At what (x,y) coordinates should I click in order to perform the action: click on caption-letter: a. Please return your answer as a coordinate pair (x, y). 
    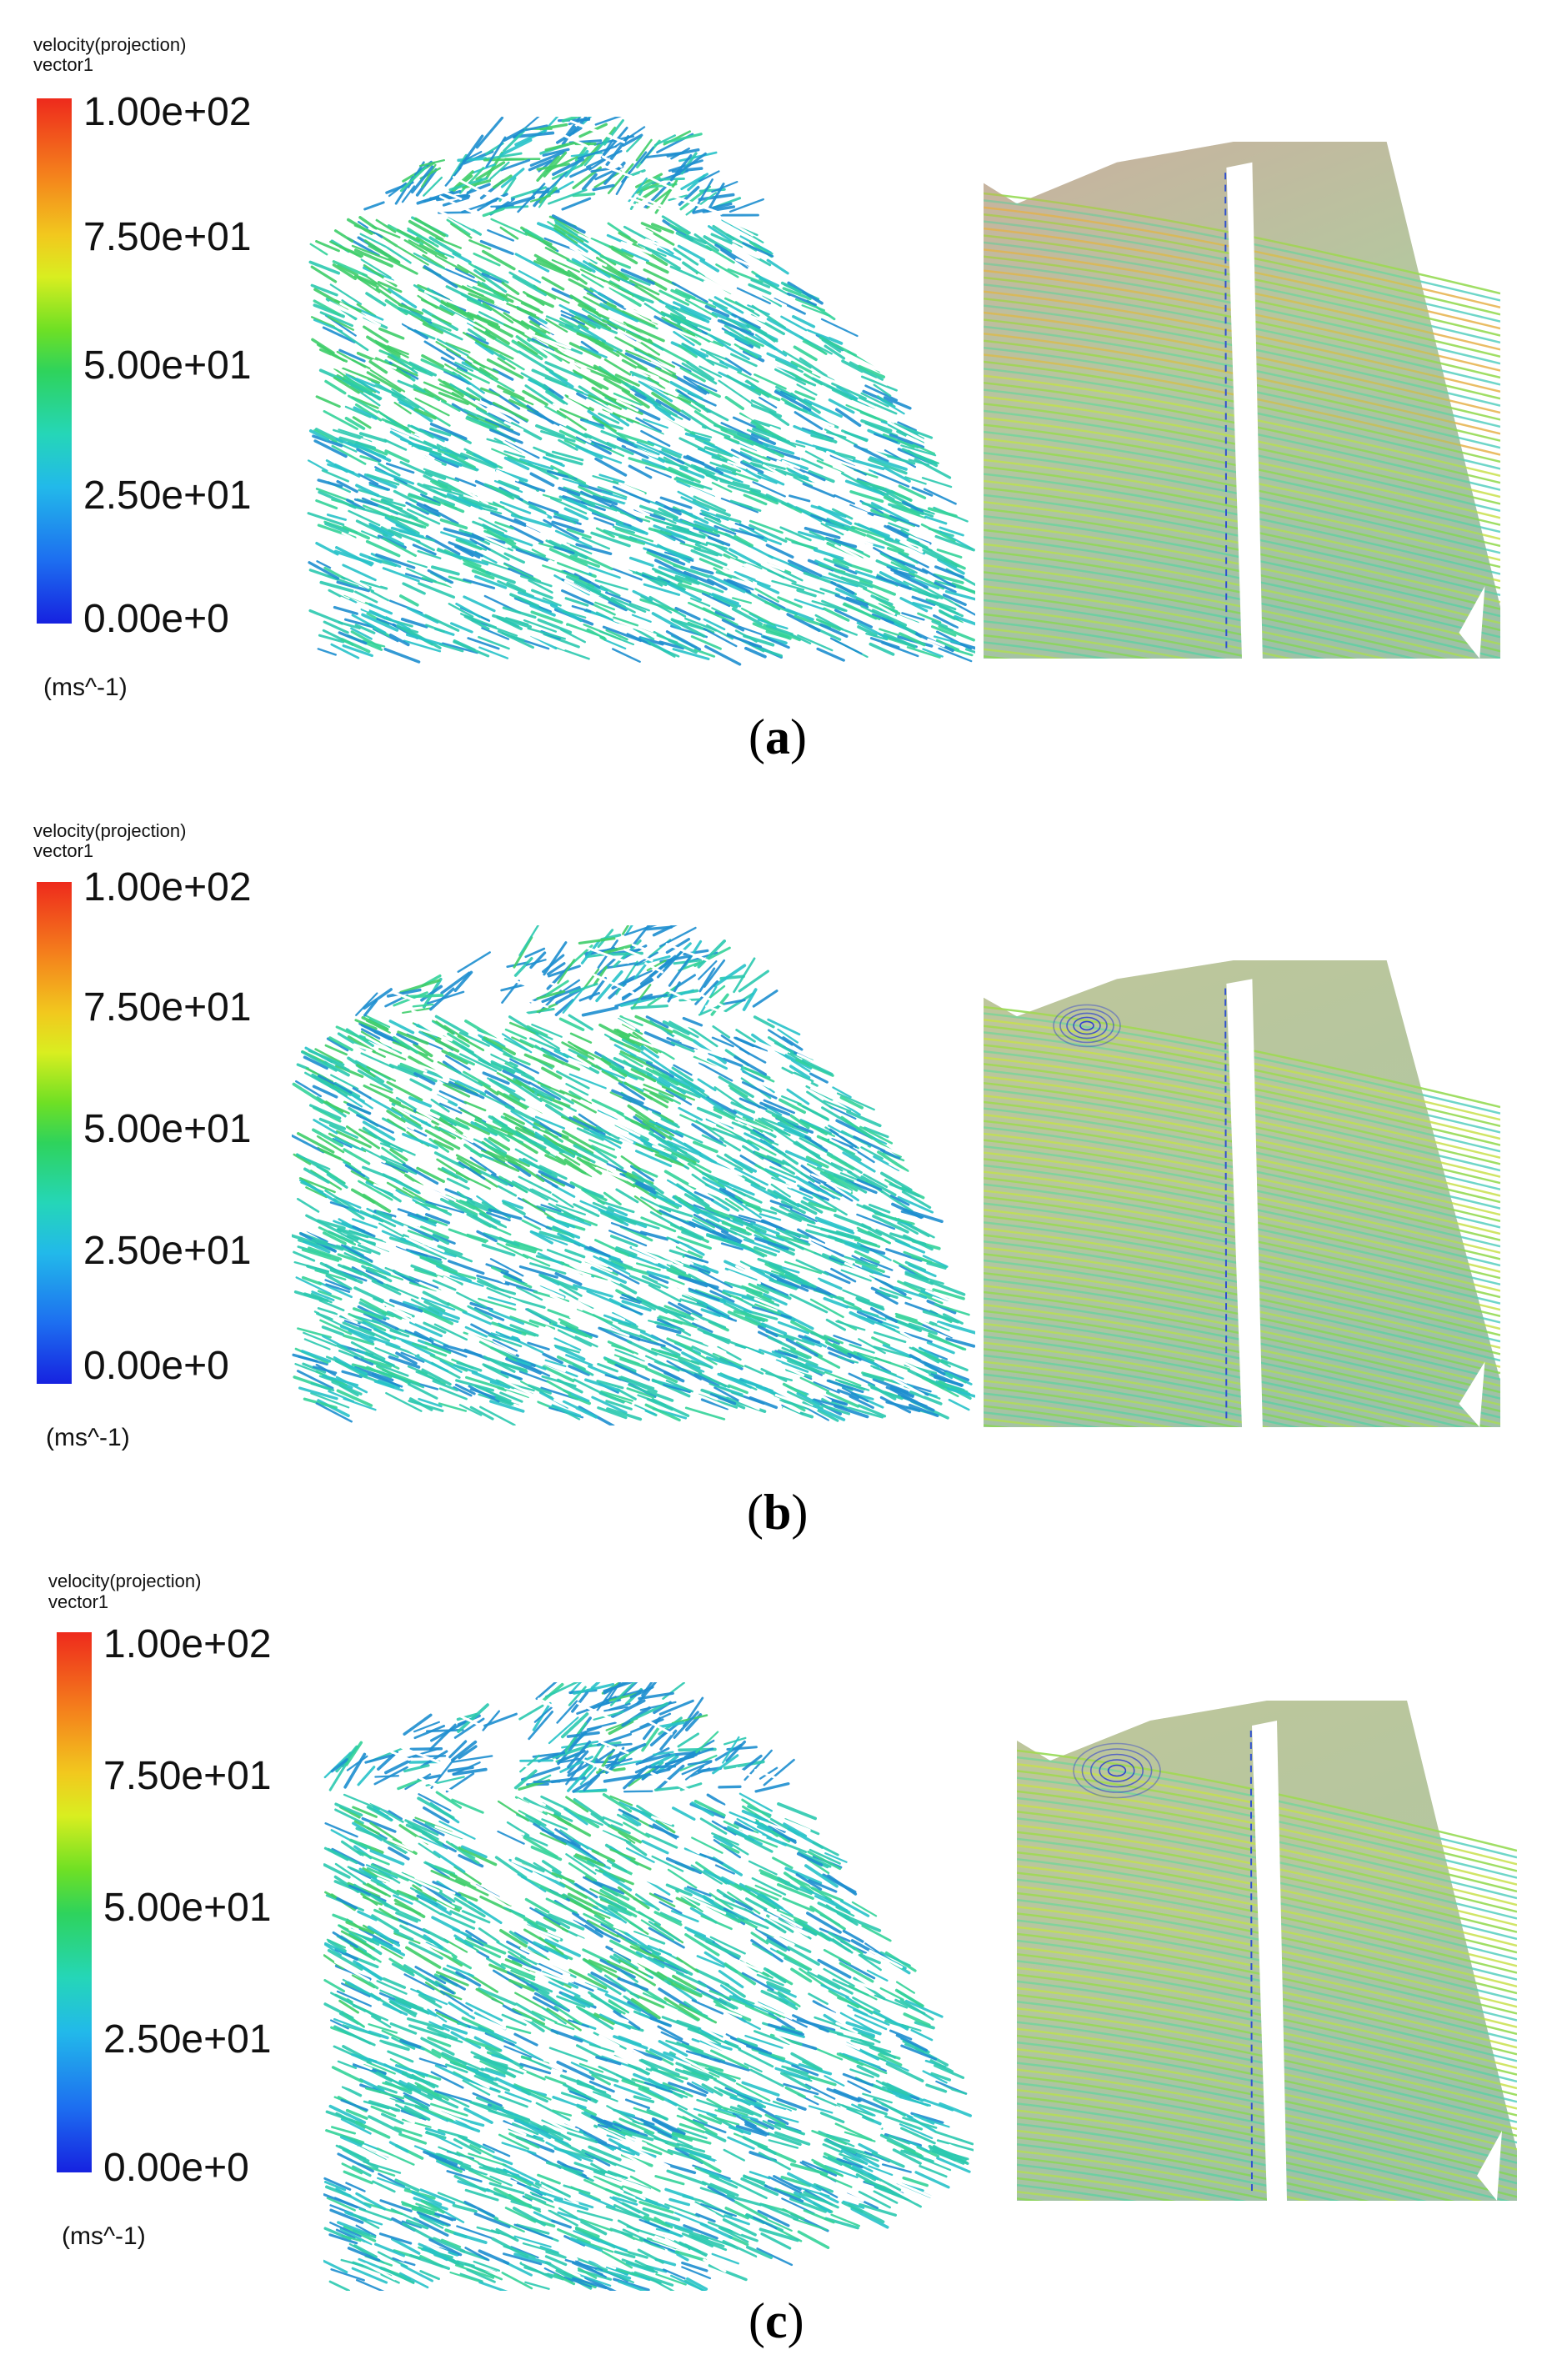
    Looking at the image, I should click on (777, 736).